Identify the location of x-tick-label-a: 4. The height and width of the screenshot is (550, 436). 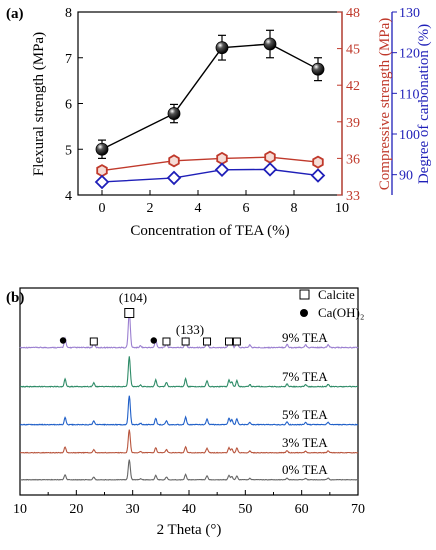
(198, 208).